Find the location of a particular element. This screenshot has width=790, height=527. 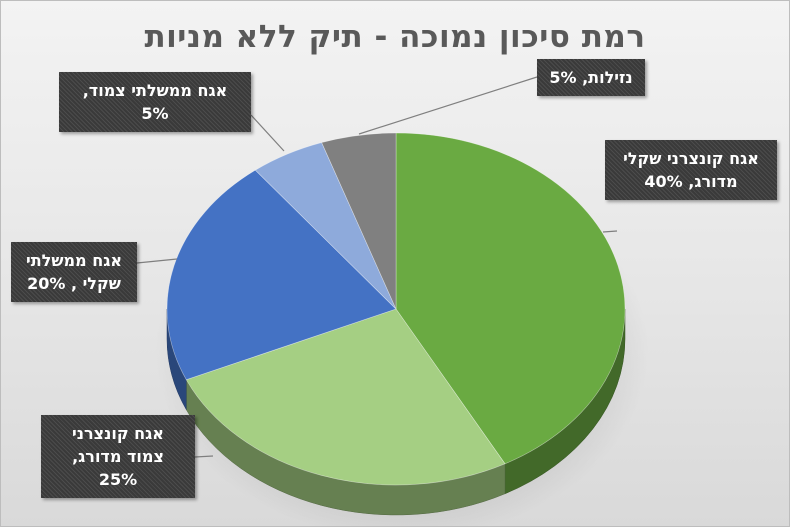

data-label-line: 25% is located at coordinates (118, 479).